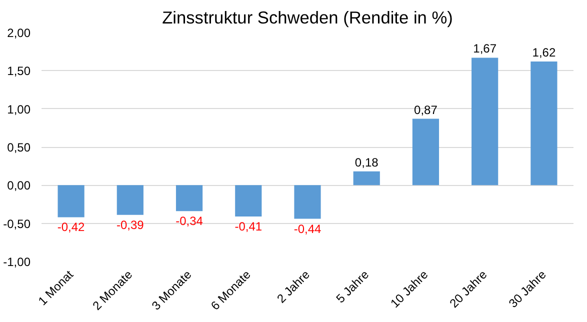 The image size is (587, 322). What do you see at coordinates (544, 53) in the screenshot?
I see `data-label: 1,62` at bounding box center [544, 53].